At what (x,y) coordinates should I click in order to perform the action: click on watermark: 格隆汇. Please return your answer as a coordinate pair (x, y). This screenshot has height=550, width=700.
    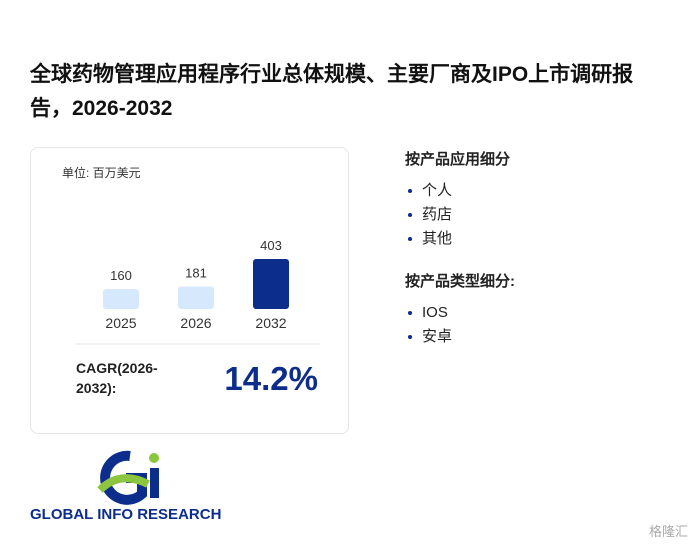
    Looking at the image, I should click on (668, 531).